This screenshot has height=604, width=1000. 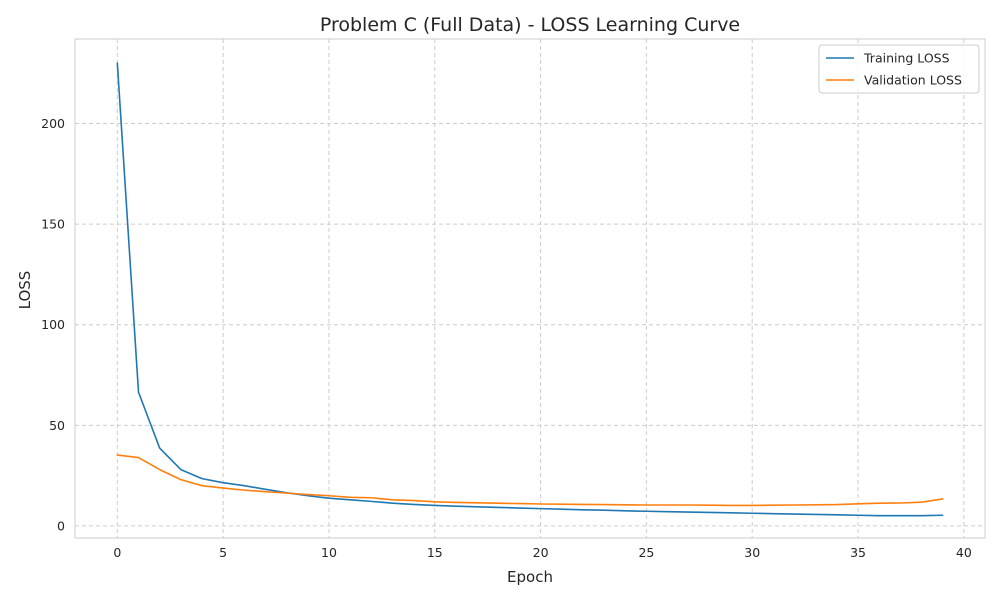 I want to click on x-tick-label: 5, so click(x=223, y=552).